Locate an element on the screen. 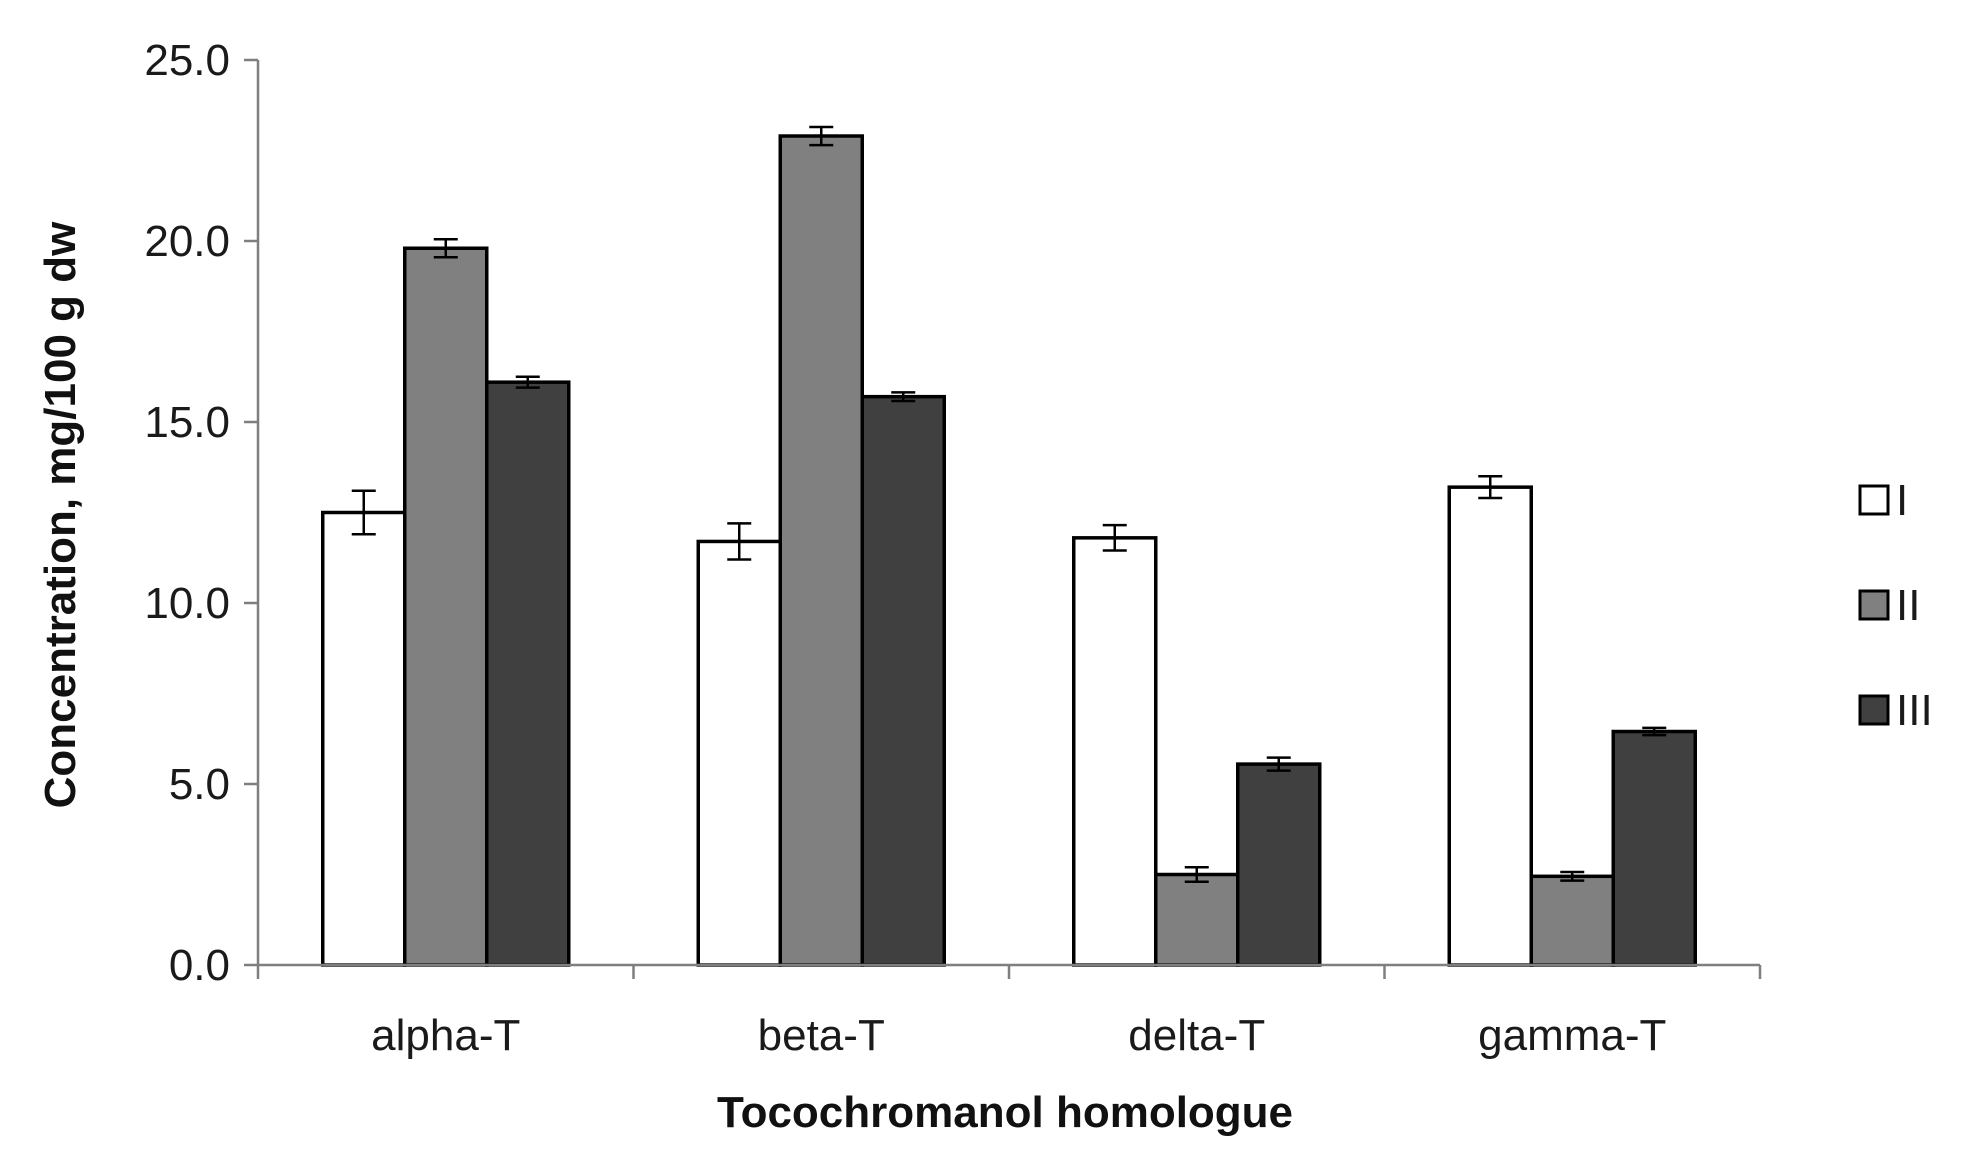 The width and height of the screenshot is (1965, 1176). bar-beta-T-III is located at coordinates (903, 680).